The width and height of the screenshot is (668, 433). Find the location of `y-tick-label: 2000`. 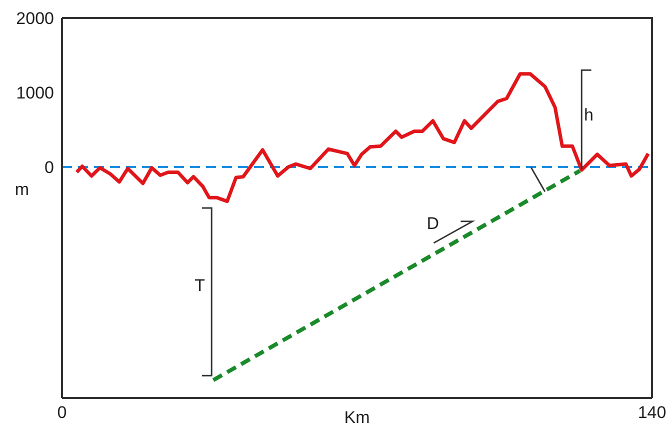

y-tick-label: 2000 is located at coordinates (35, 18).